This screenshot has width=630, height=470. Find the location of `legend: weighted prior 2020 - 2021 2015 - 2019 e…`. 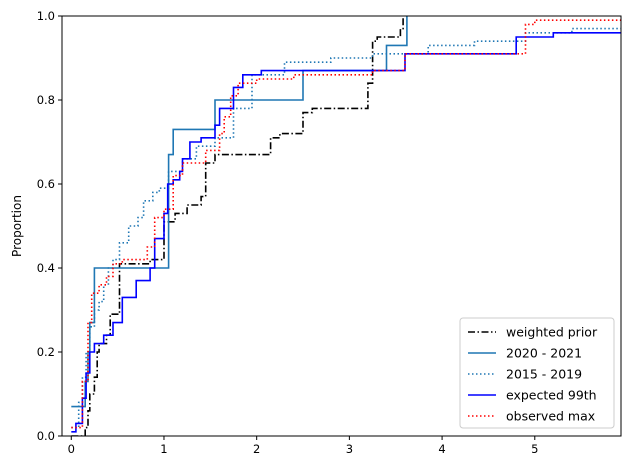

legend: weighted prior 2020 - 2021 2015 - 2019 e… is located at coordinates (537, 373).